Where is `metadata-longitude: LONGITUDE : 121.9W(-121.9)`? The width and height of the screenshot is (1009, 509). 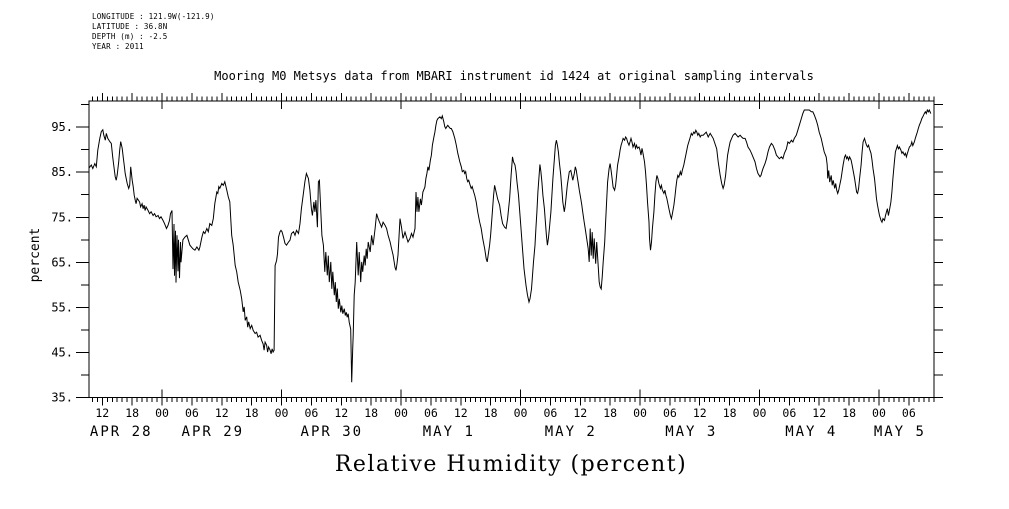
metadata-longitude: LONGITUDE : 121.9W(-121.9) is located at coordinates (153, 16).